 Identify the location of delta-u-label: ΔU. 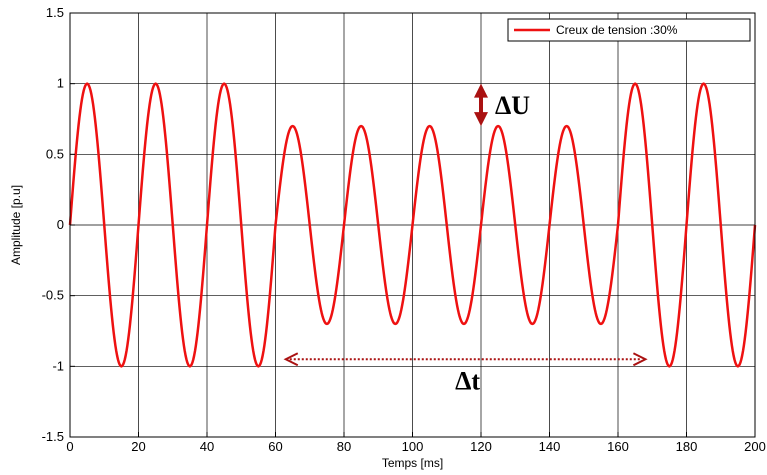
(512, 105).